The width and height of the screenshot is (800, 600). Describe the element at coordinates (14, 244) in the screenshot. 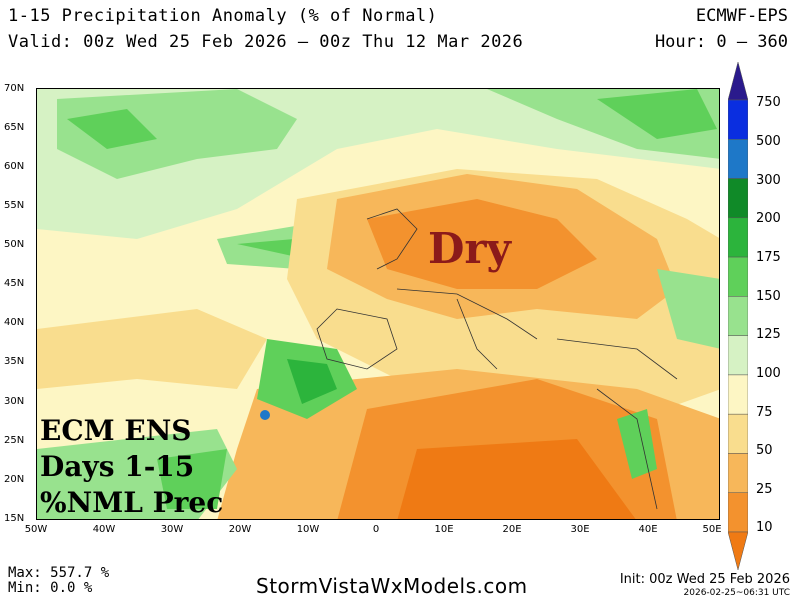

I see `lat-label: 50N` at that location.